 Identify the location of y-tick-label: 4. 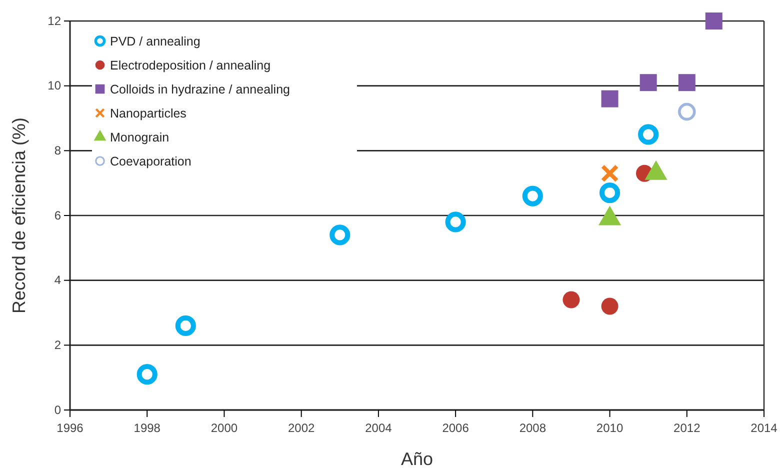
(58, 280).